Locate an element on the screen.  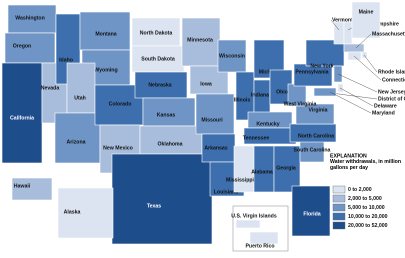
state-label: Utah is located at coordinates (80, 98).